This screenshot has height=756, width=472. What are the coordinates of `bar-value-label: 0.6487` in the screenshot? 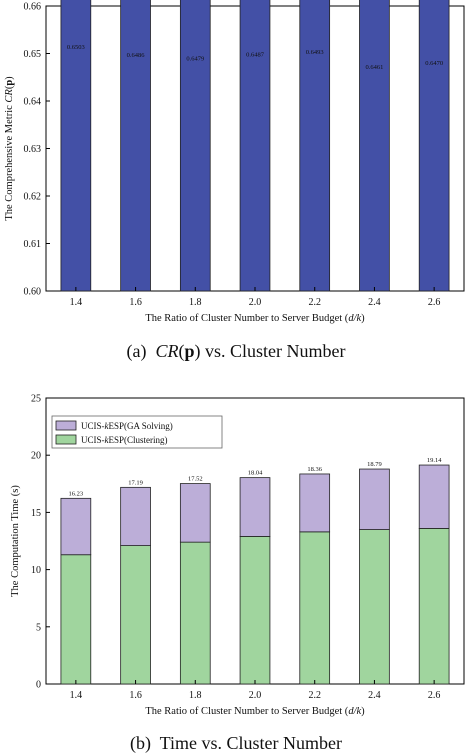 It's located at (255, 55).